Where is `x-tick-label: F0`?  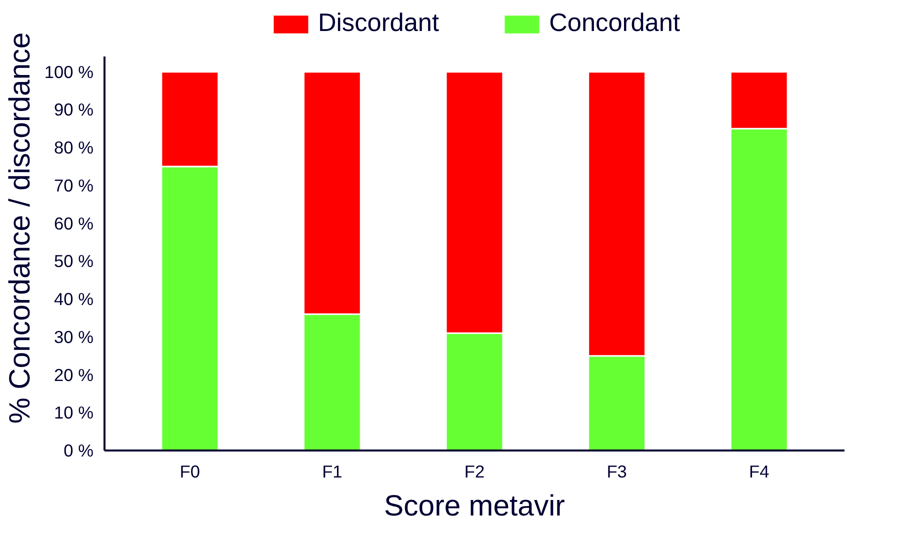
x-tick-label: F0 is located at coordinates (190, 472).